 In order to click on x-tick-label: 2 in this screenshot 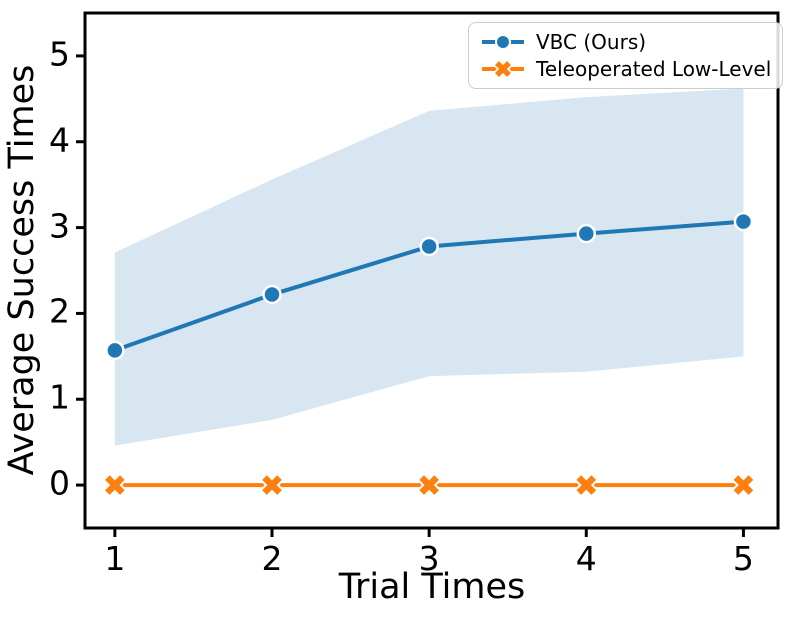, I will do `click(272, 558)`.